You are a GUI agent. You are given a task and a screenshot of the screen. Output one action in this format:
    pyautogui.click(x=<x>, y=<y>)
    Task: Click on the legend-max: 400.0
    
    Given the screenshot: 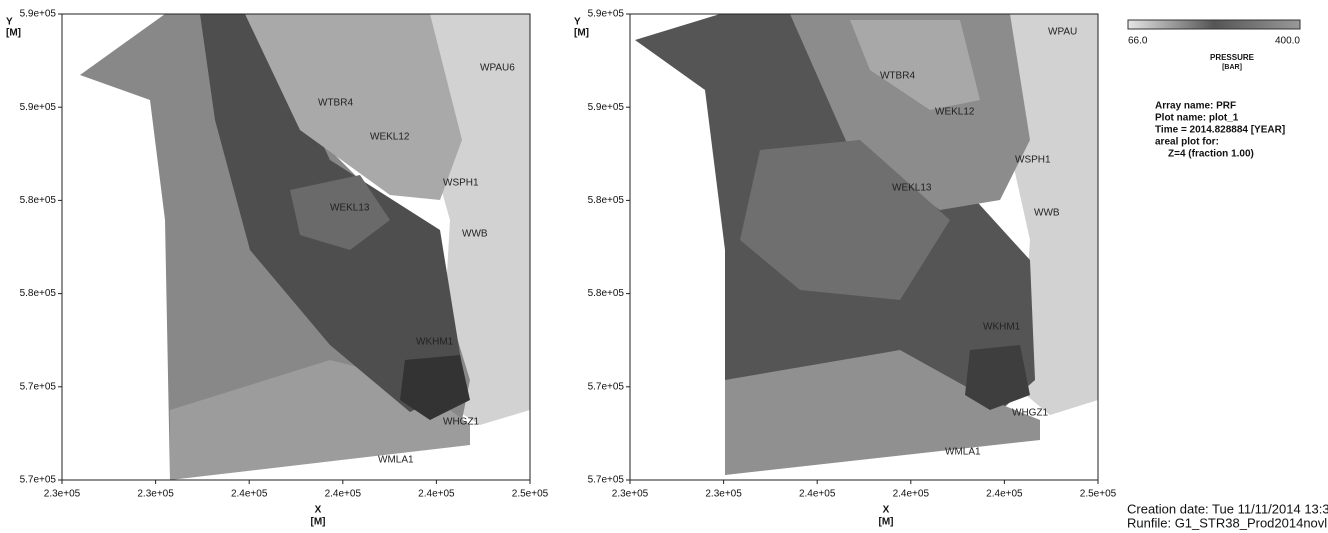 What is the action you would take?
    pyautogui.click(x=1287, y=41)
    